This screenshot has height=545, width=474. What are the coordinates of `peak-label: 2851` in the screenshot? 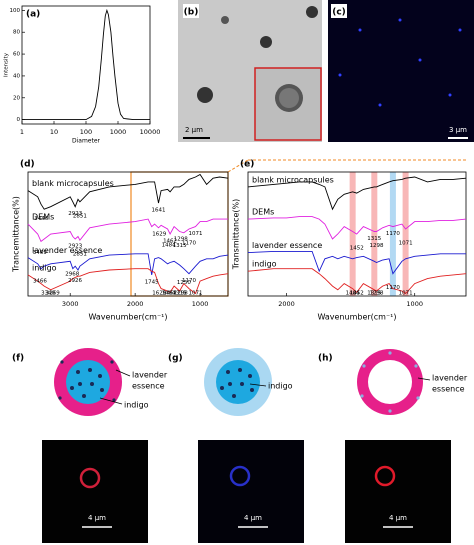 It's located at (80, 255).